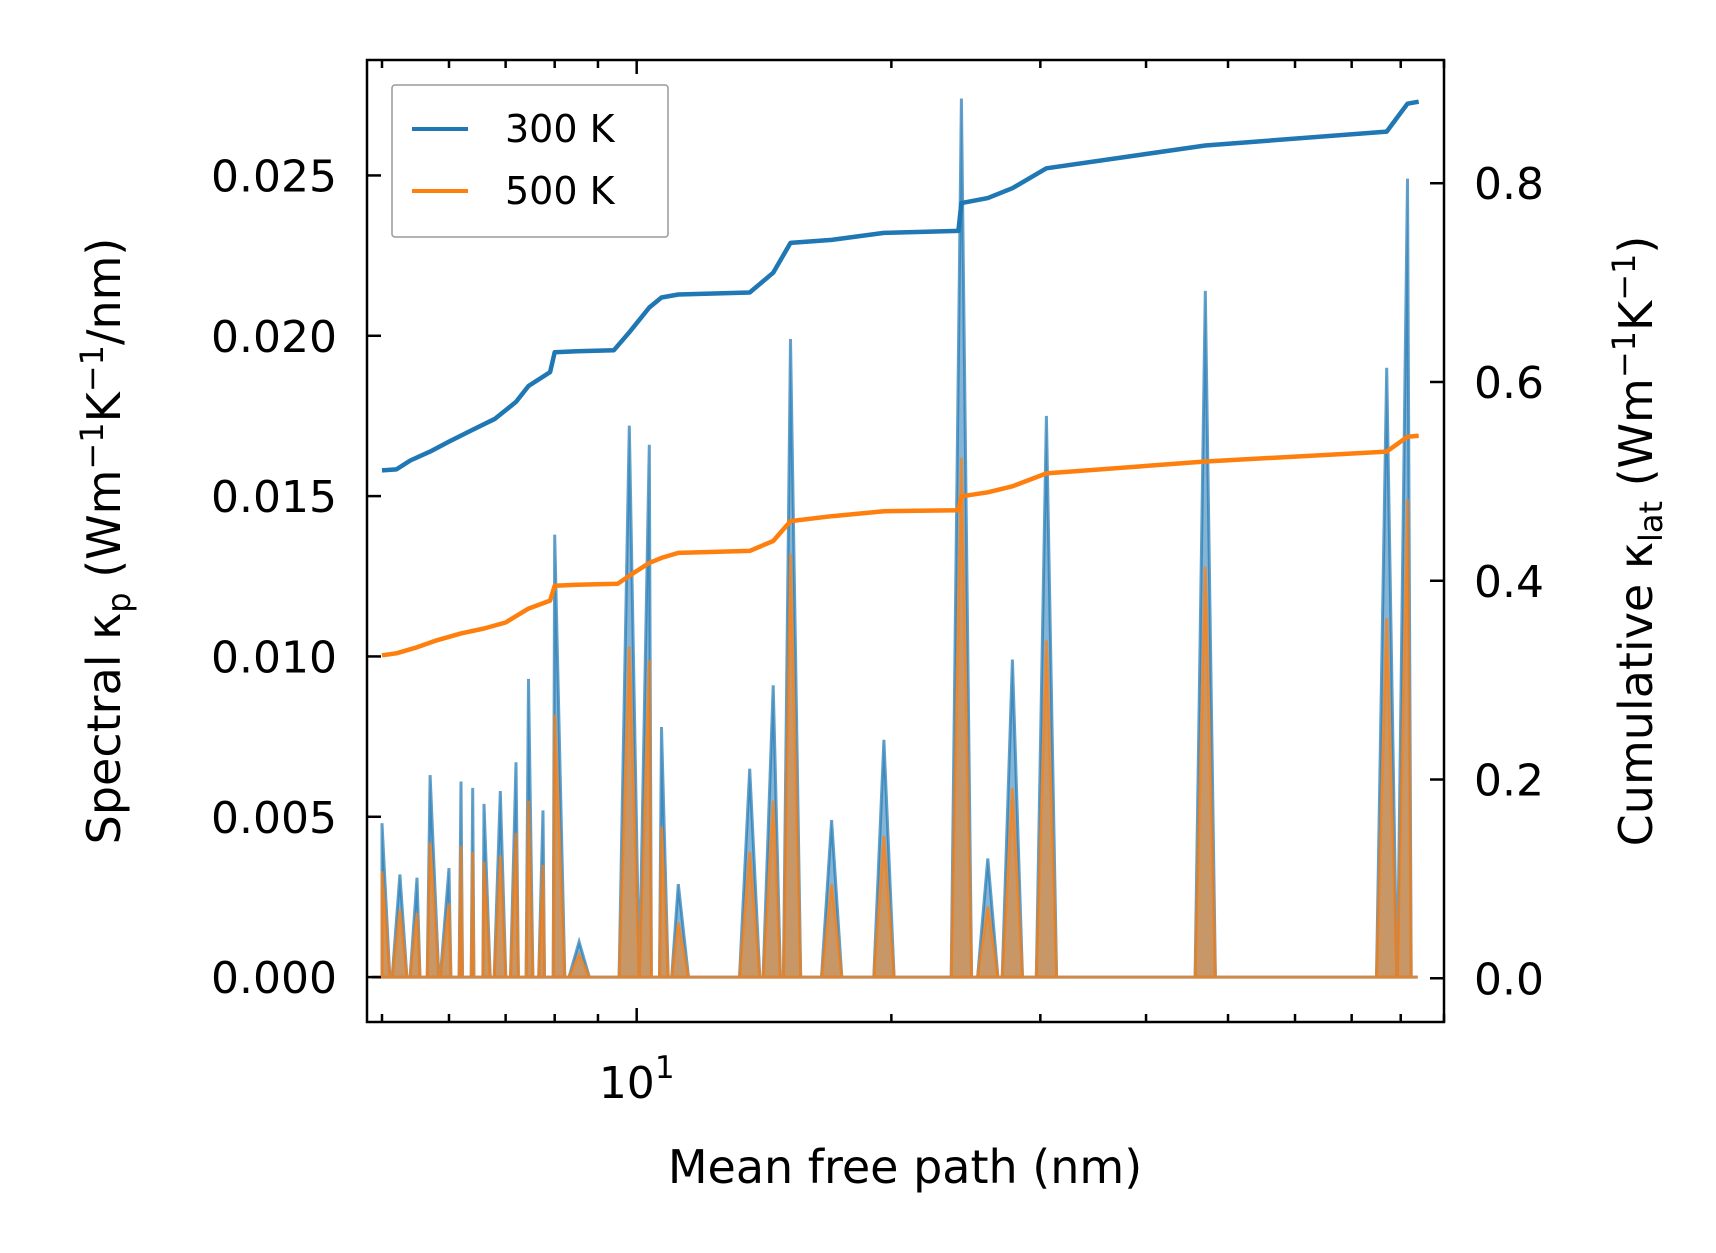 The width and height of the screenshot is (1716, 1253). What do you see at coordinates (274, 657) in the screenshot?
I see `left-tick-label: 0.010` at bounding box center [274, 657].